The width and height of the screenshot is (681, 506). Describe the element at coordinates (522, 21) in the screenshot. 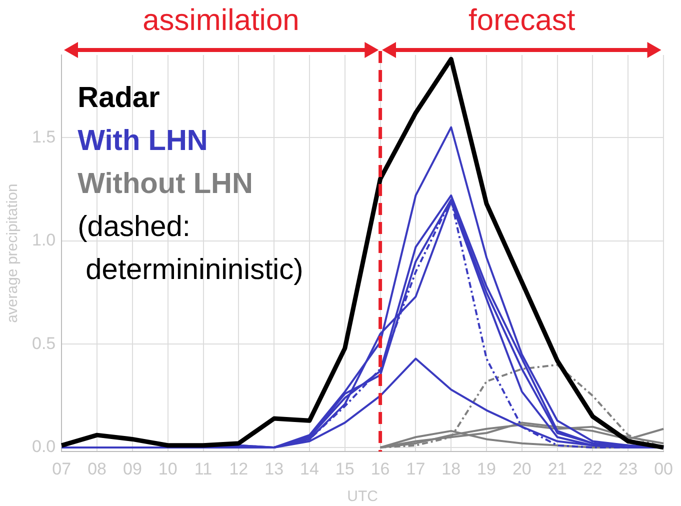

I see `text: forecast` at that location.